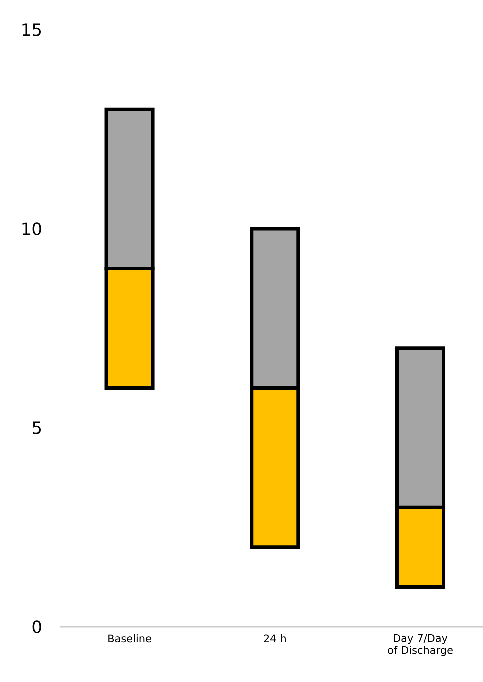 This screenshot has height=682, width=483. What do you see at coordinates (130, 638) in the screenshot?
I see `x-tick-label: Baseline` at bounding box center [130, 638].